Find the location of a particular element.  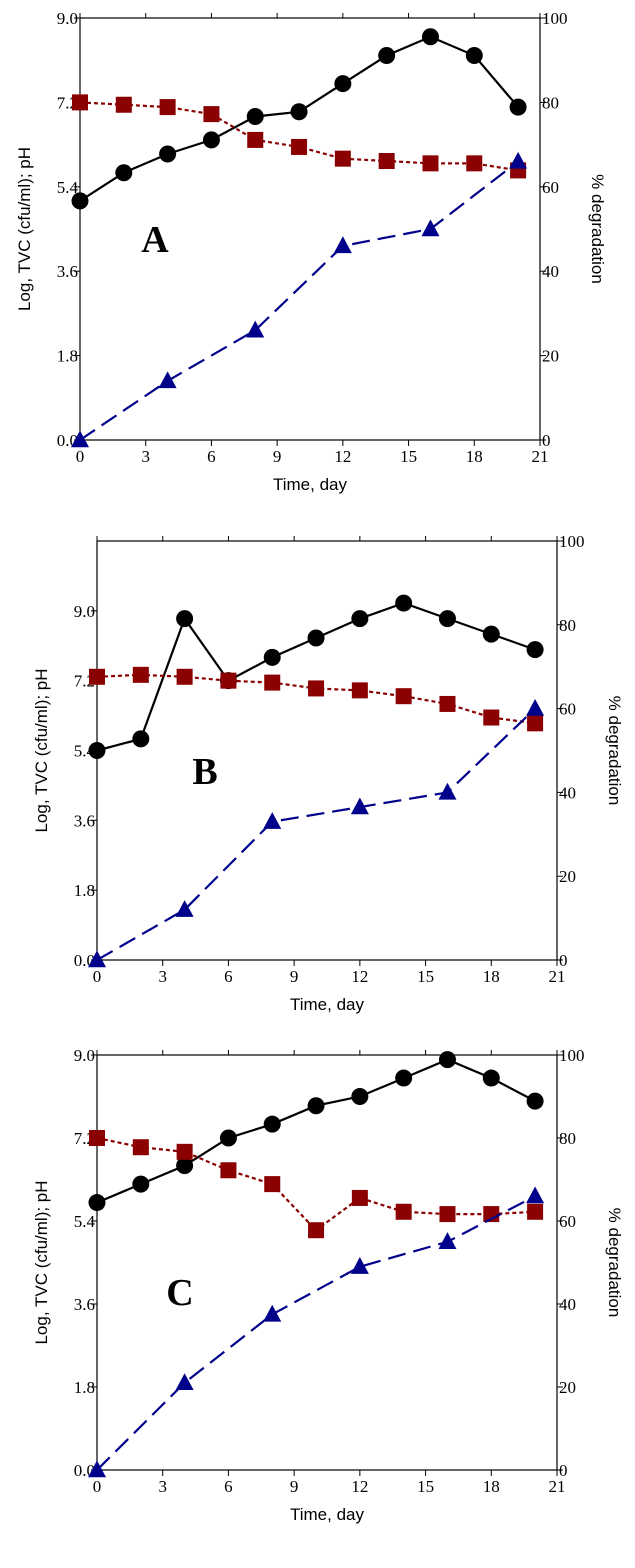

panel-label-c: C is located at coordinates (179, 1293).